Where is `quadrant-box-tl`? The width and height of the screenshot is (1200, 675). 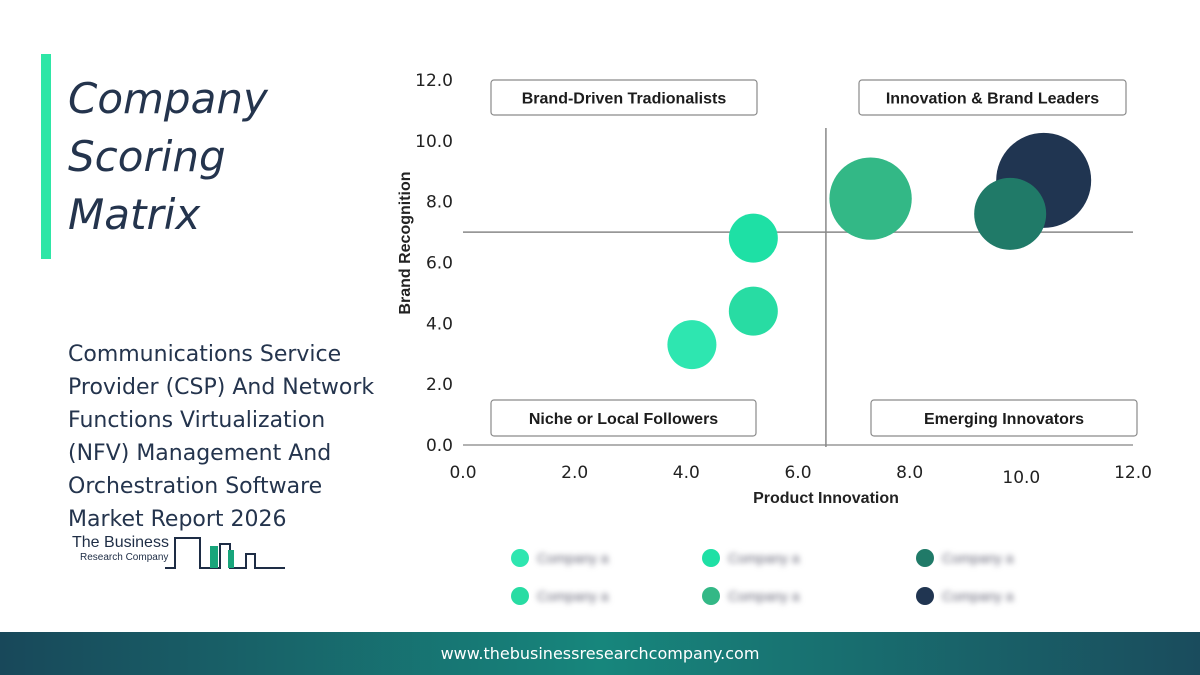 quadrant-box-tl is located at coordinates (624, 97).